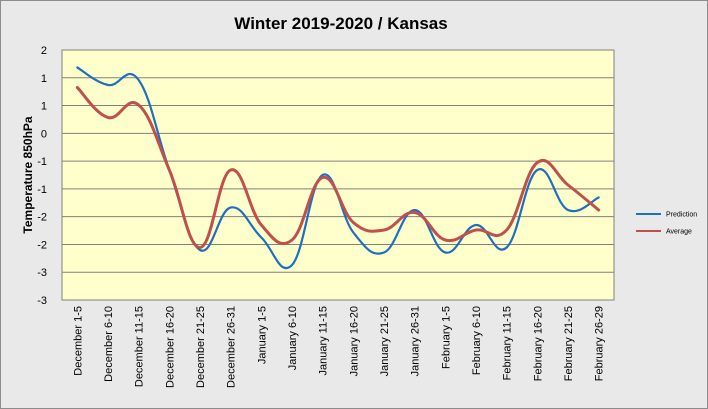 Image resolution: width=708 pixels, height=409 pixels. Describe the element at coordinates (569, 343) in the screenshot. I see `x-tick-label: February 21-25` at that location.